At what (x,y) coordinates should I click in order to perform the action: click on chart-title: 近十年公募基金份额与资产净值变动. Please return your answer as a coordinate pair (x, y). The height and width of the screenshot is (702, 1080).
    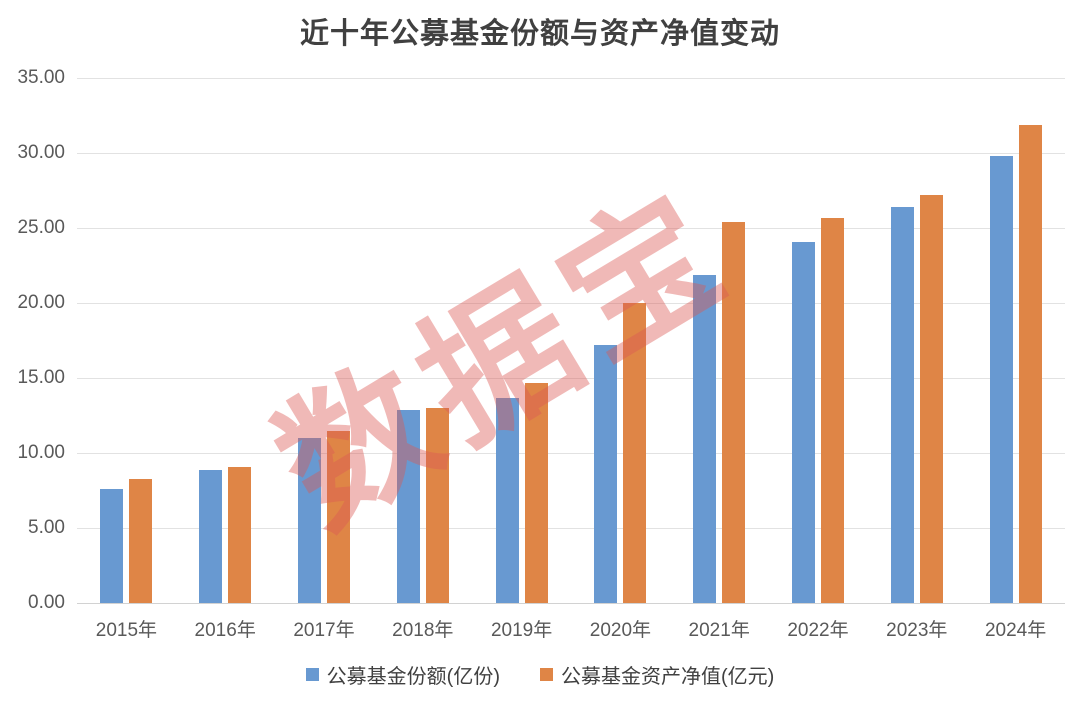
    Looking at the image, I should click on (539, 34).